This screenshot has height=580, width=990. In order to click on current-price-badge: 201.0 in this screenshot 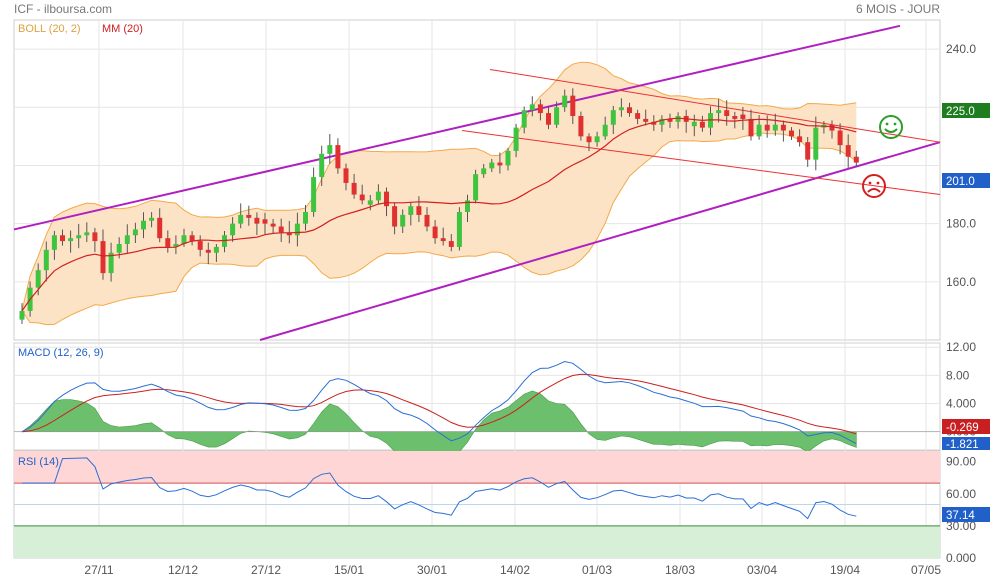, I will do `click(966, 180)`.